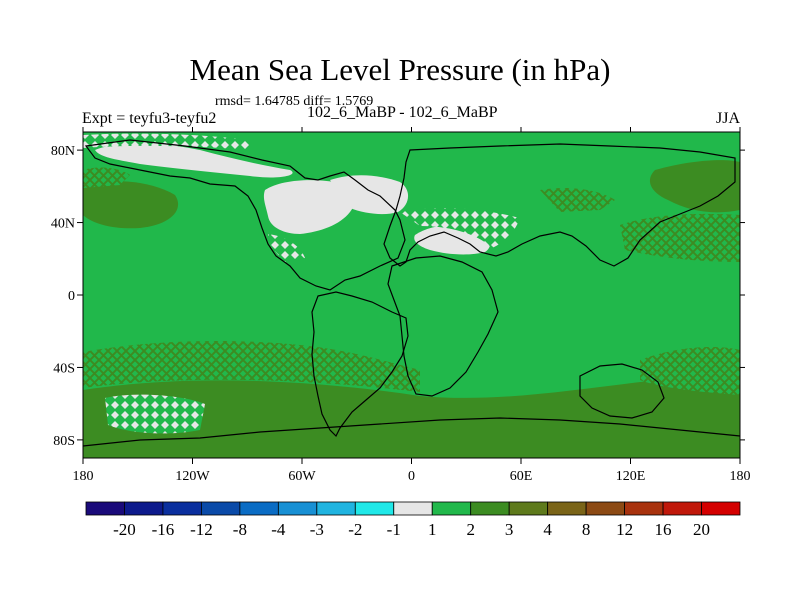  What do you see at coordinates (201, 529) in the screenshot?
I see `colorbar-label: -12` at bounding box center [201, 529].